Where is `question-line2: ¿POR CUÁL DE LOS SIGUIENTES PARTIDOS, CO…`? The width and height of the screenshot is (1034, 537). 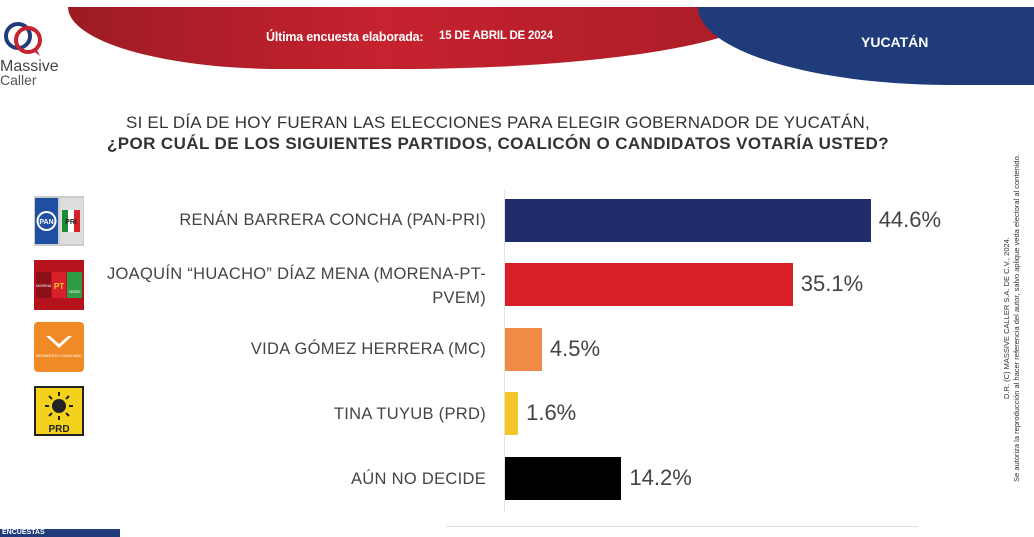
question-line2: ¿POR CUÁL DE LOS SIGUIENTES PARTIDOS, CO… is located at coordinates (498, 143).